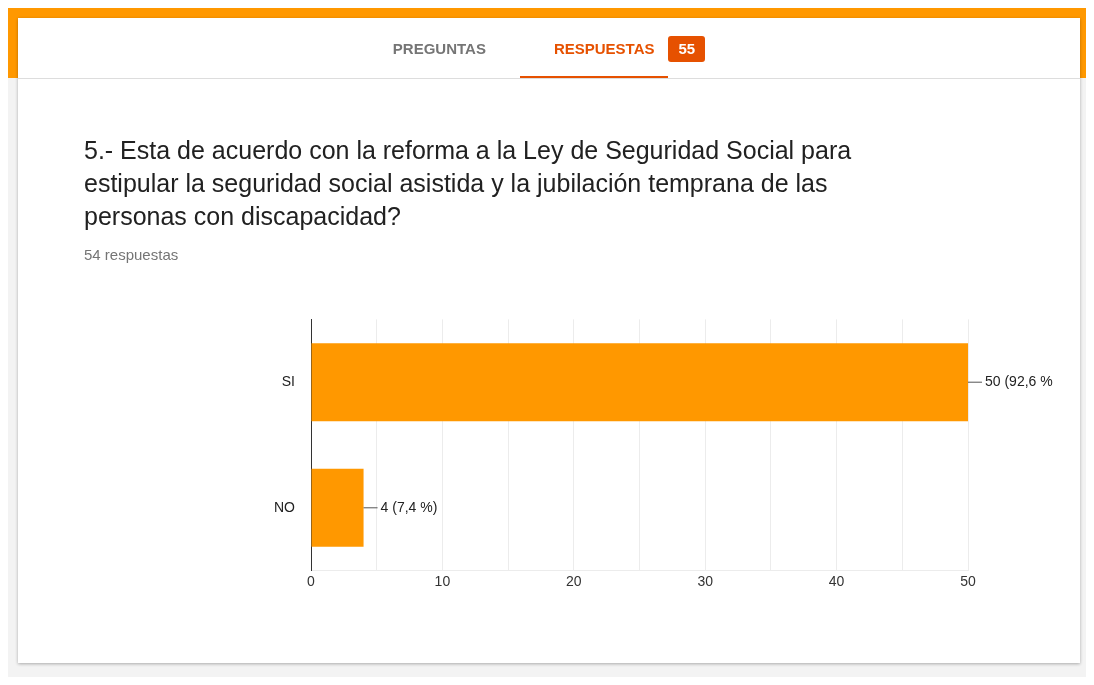  I want to click on chart-title: 5.- Esta de acuerdo con la reforma a la Ley de Seguridad Social para estipular la seguridad social asistida y la jubilación temprana de las personas con discapacidad?, so click(468, 183).